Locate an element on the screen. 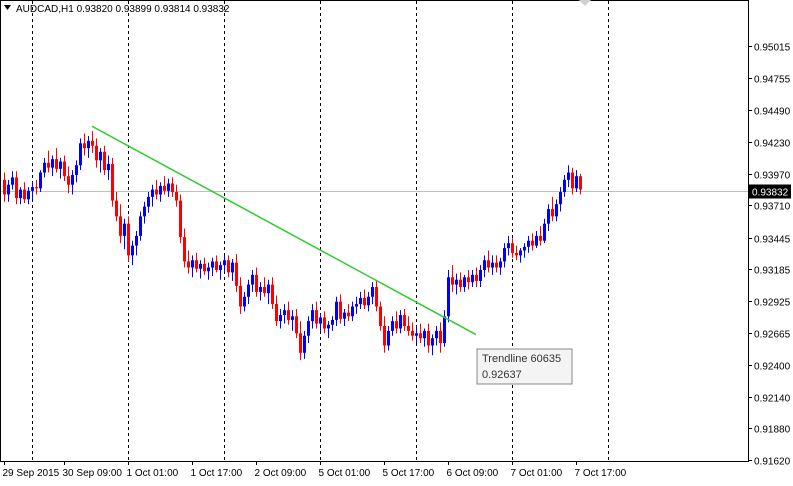 This screenshot has width=793, height=486. current-price-label: 0.93832 is located at coordinates (770, 191).